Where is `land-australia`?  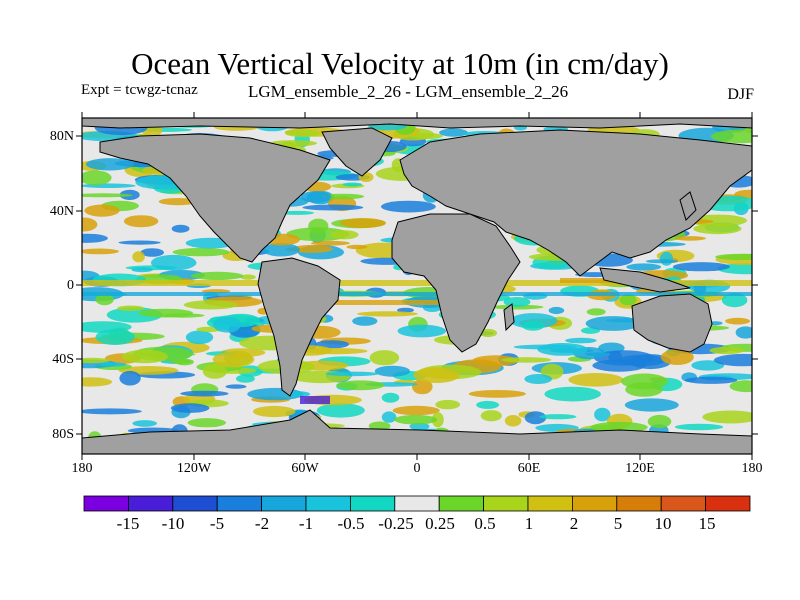
land-australia is located at coordinates (672, 323).